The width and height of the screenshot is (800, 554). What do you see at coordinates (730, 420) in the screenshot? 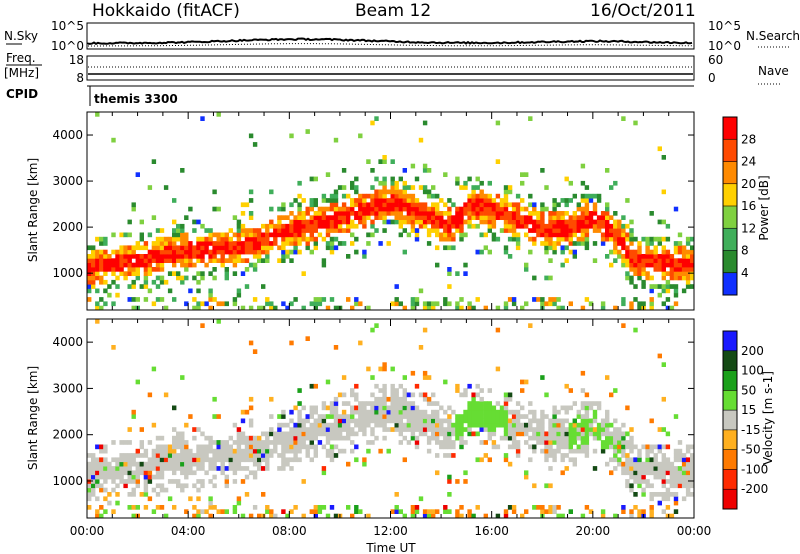
I see `velocity-colorbar-swatch` at bounding box center [730, 420].